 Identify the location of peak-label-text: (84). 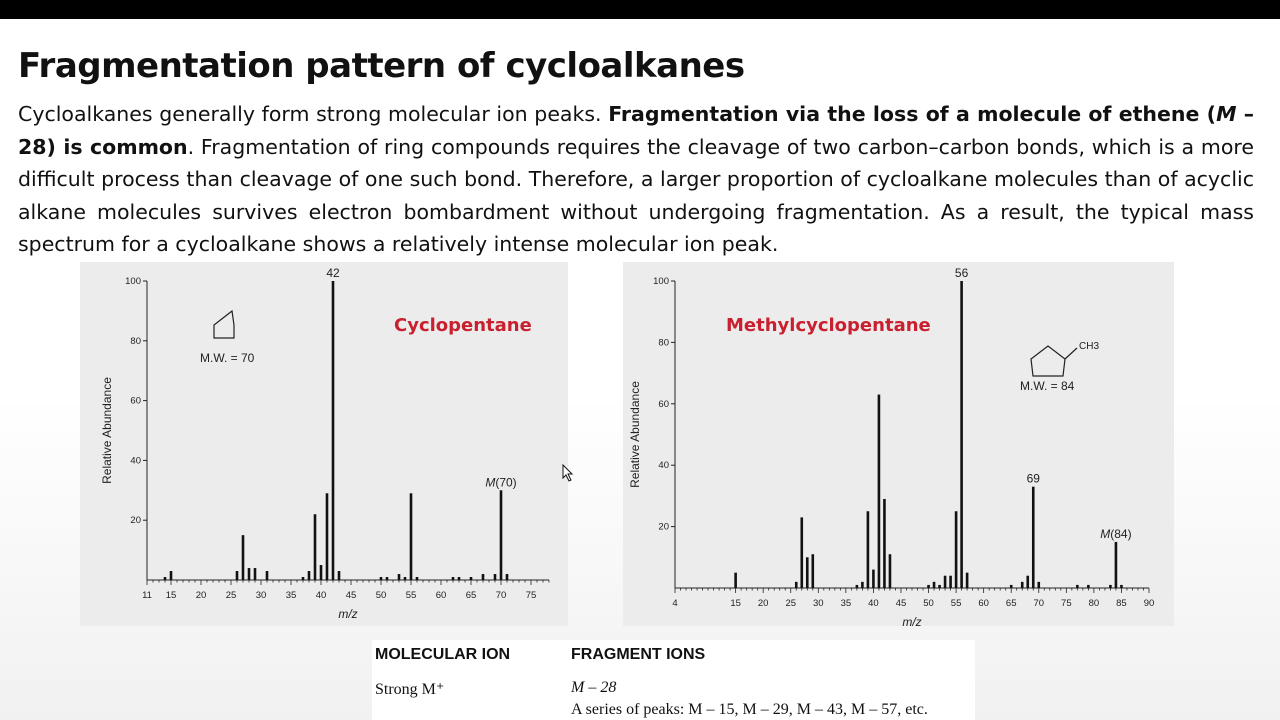
(1120, 534).